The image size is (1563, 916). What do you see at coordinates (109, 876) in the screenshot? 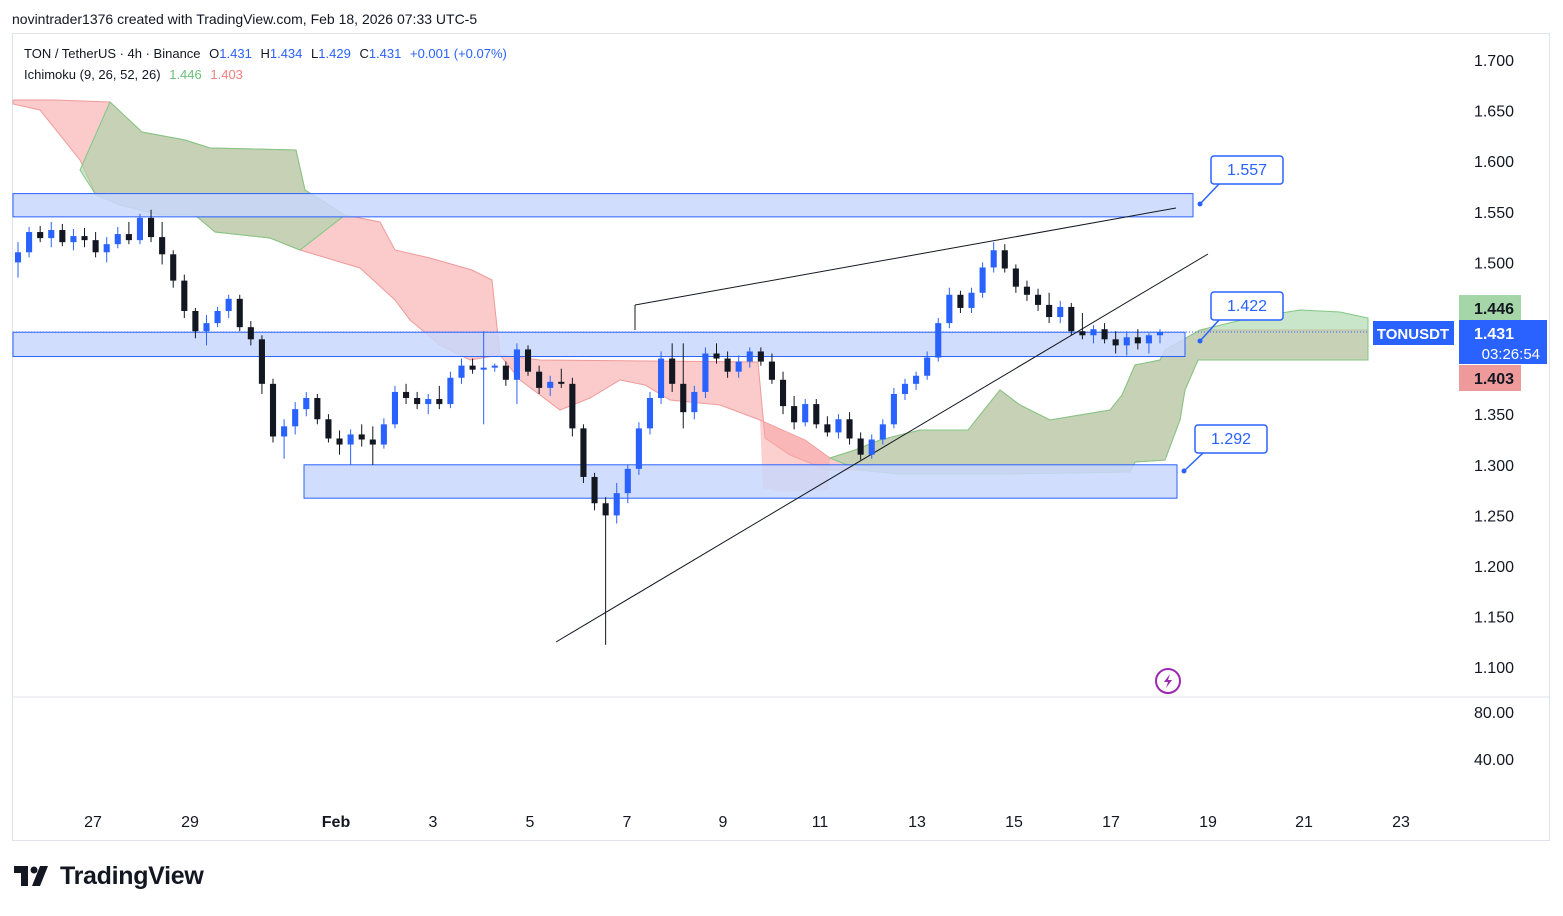
I see `tradingview-logo: TradingView` at bounding box center [109, 876].